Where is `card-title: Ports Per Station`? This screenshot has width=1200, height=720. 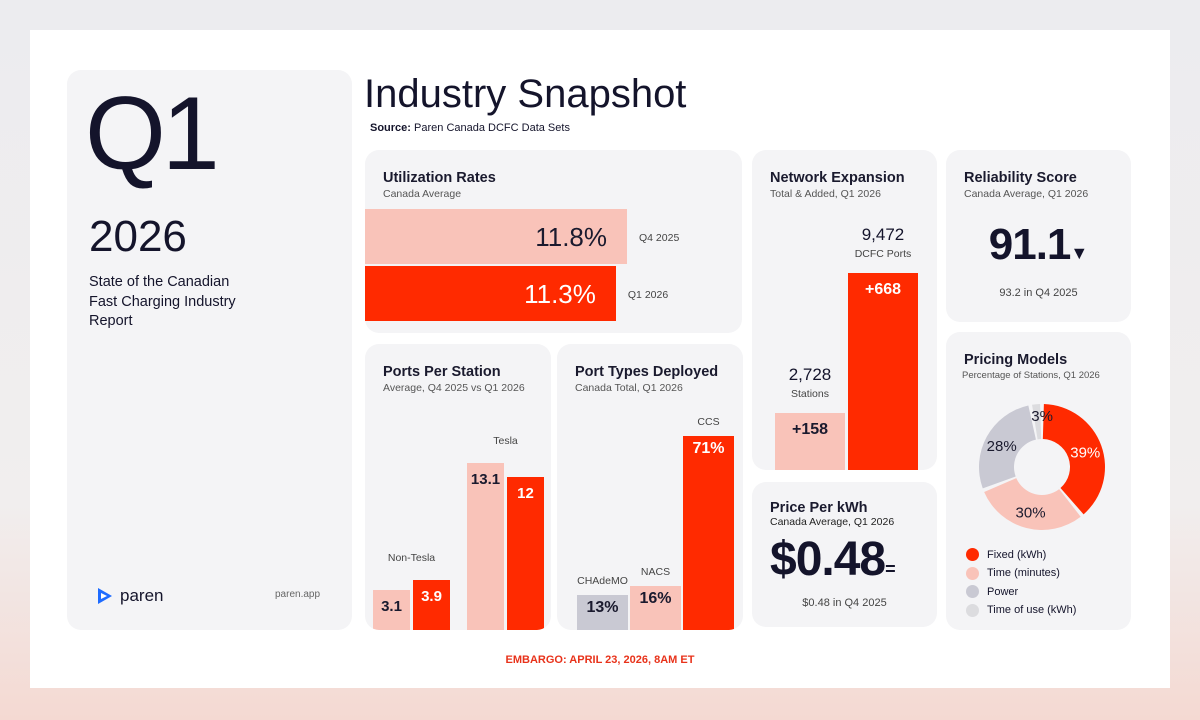
card-title: Ports Per Station is located at coordinates (442, 372).